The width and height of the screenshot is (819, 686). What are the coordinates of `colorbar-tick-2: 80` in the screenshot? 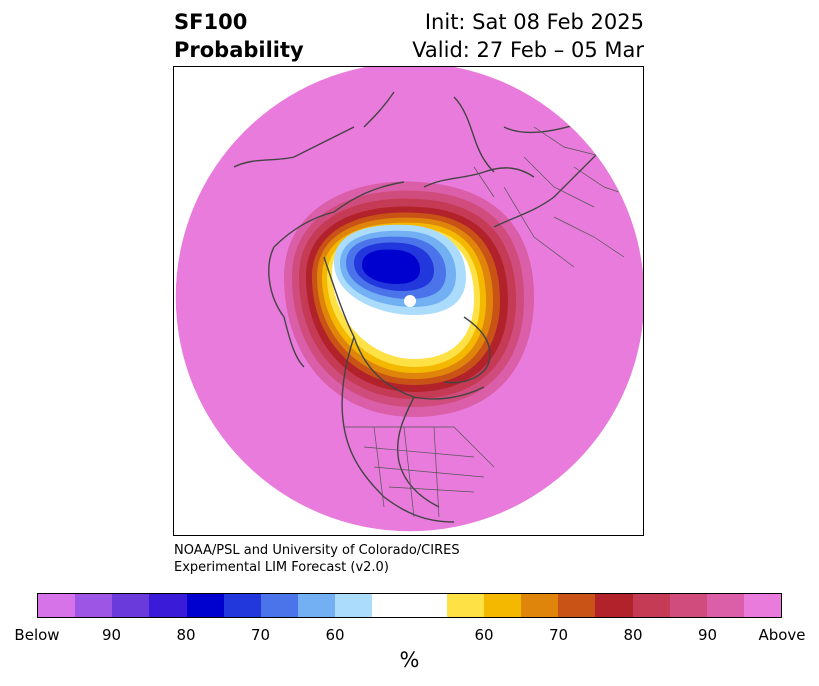 It's located at (186, 635).